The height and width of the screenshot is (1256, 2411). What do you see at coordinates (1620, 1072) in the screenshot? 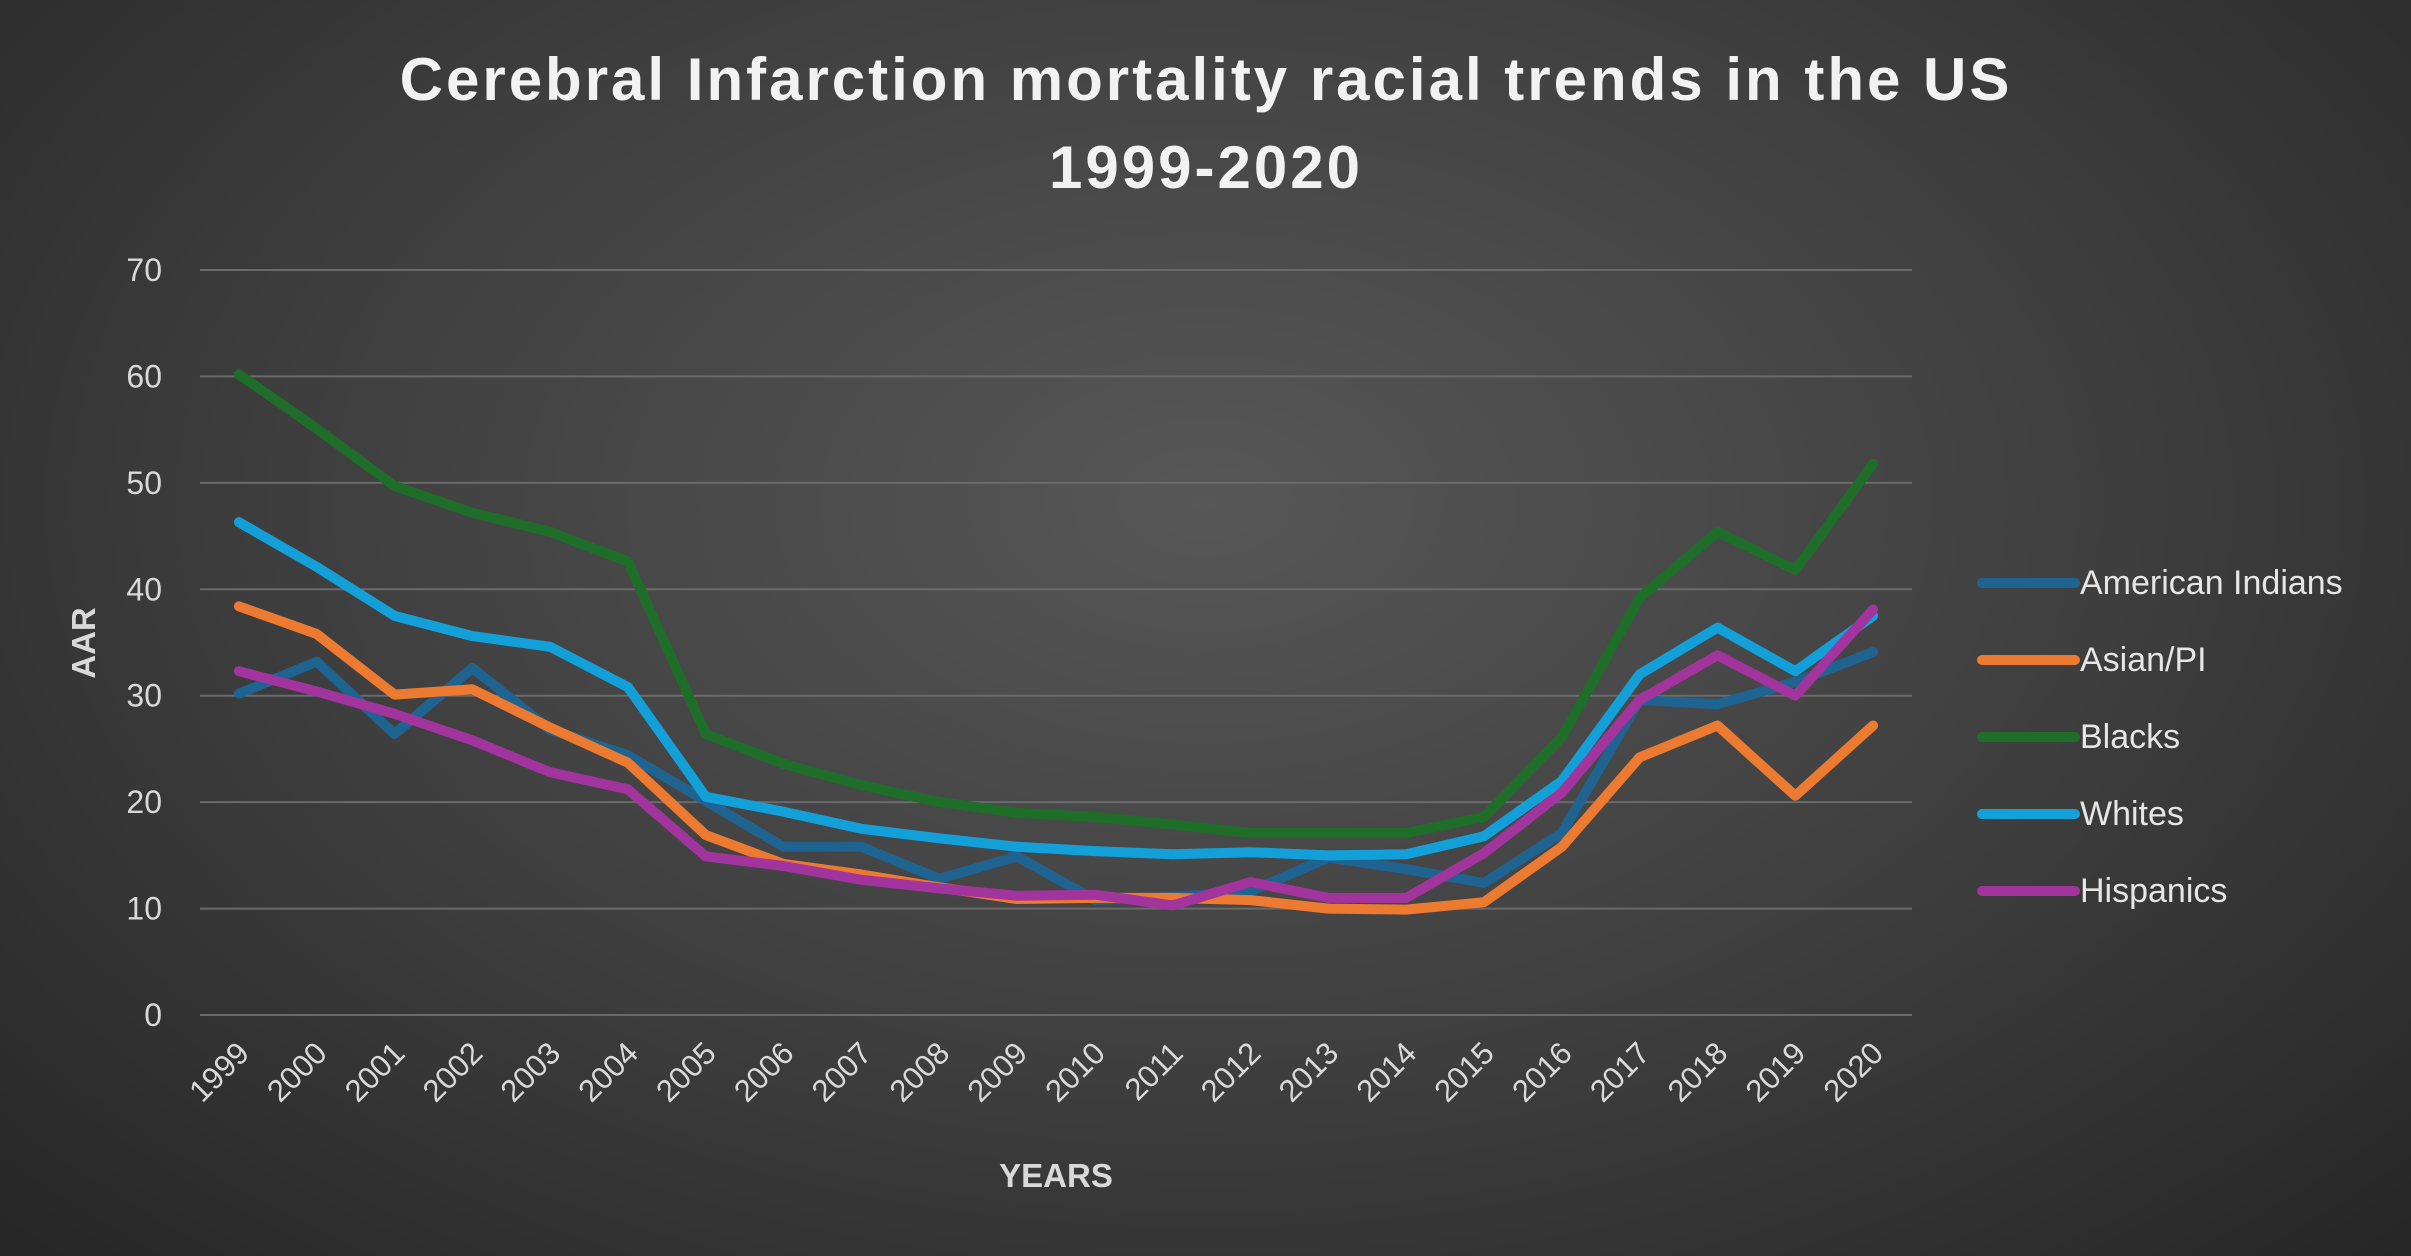
I see `x-tick-label: 2017` at bounding box center [1620, 1072].